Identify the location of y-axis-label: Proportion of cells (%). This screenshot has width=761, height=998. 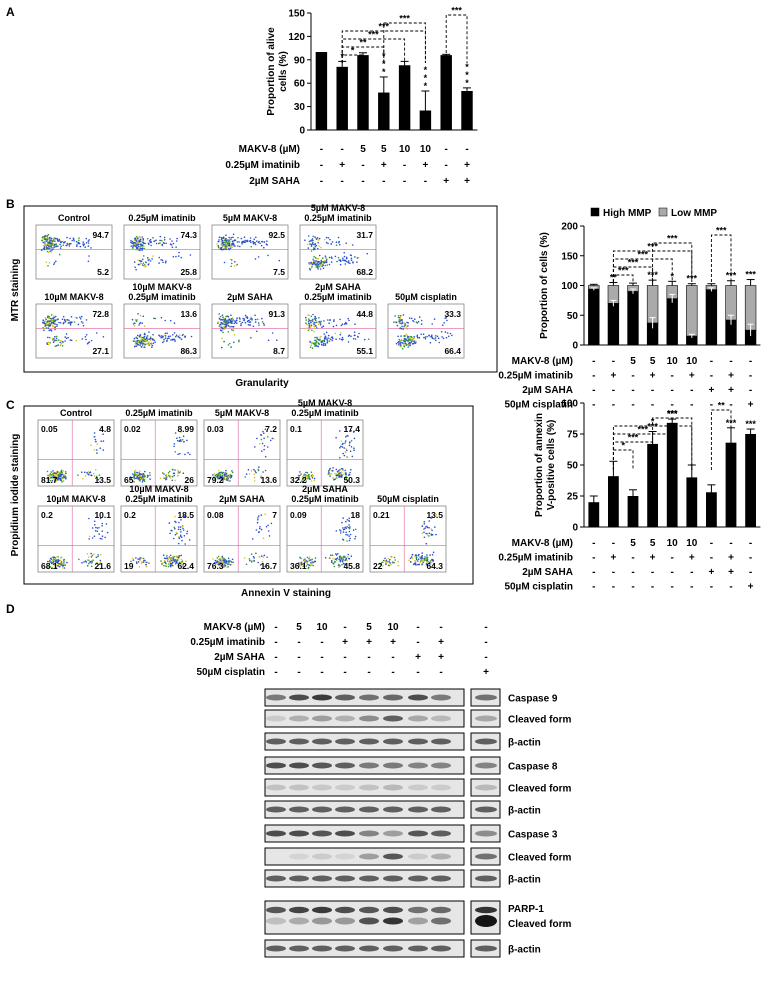
(544, 285).